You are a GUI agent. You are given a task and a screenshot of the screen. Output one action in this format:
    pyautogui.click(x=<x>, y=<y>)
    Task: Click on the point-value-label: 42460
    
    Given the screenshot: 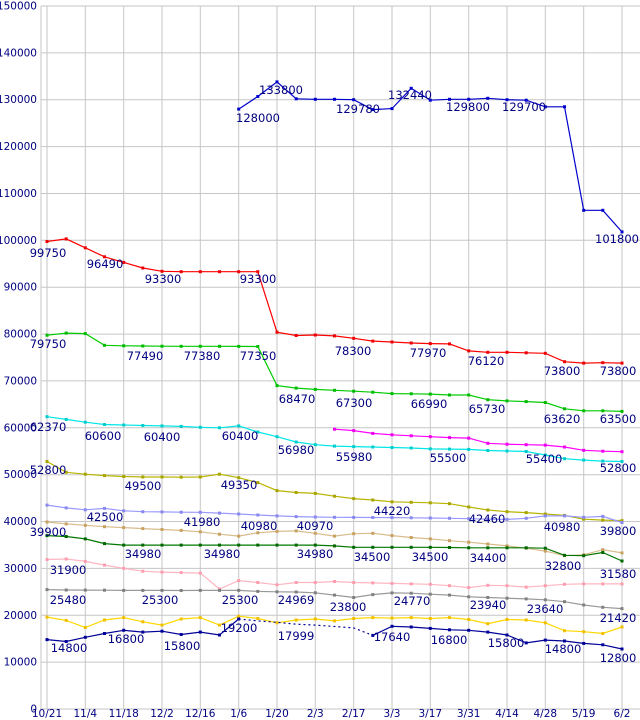 What is the action you would take?
    pyautogui.click(x=487, y=519)
    